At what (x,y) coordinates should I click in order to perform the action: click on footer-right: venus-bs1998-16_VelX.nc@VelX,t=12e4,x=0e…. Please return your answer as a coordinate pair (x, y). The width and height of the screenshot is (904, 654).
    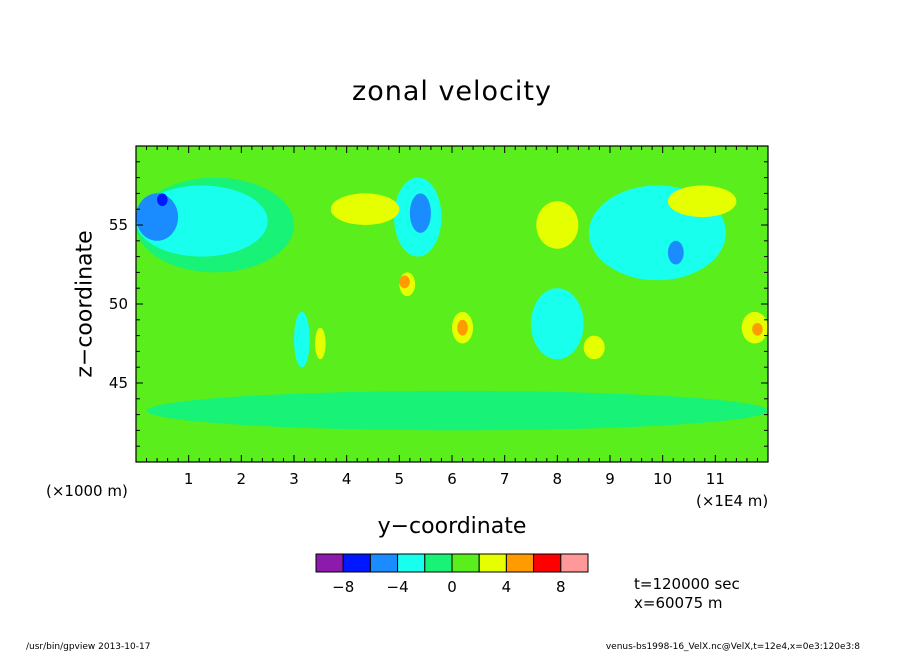
    Looking at the image, I should click on (732, 647).